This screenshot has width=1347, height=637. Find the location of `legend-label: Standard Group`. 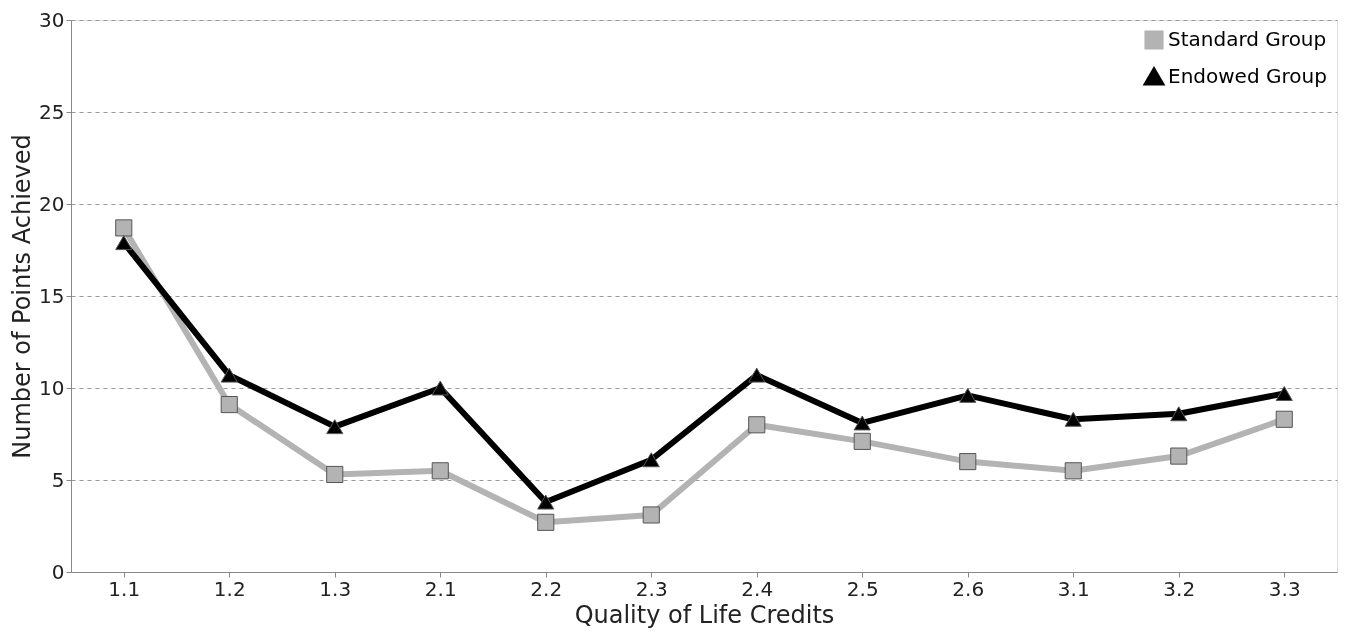

legend-label: Standard Group is located at coordinates (1247, 39).